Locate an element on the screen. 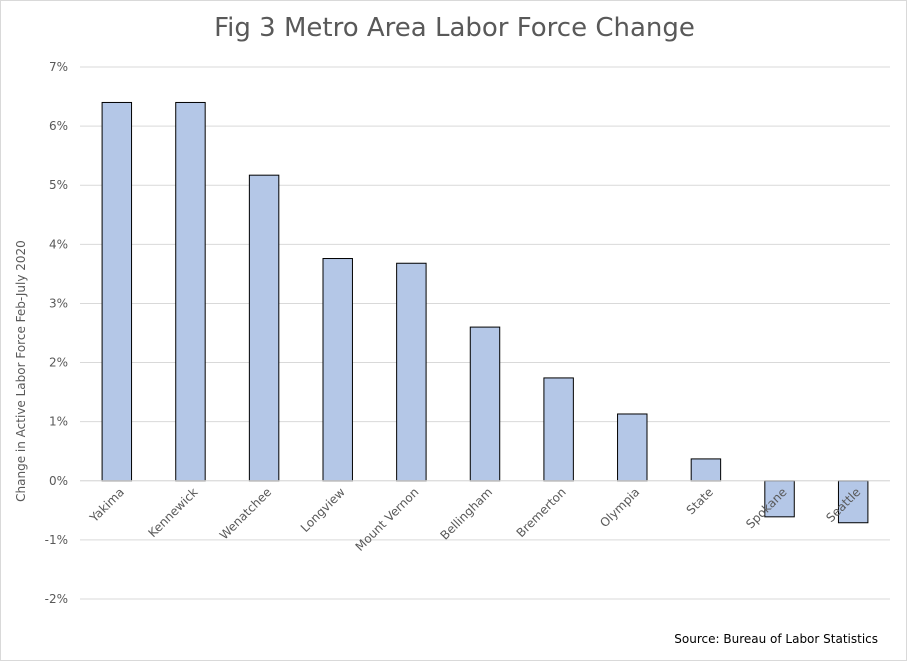  x-tick-label: State is located at coordinates (700, 501).